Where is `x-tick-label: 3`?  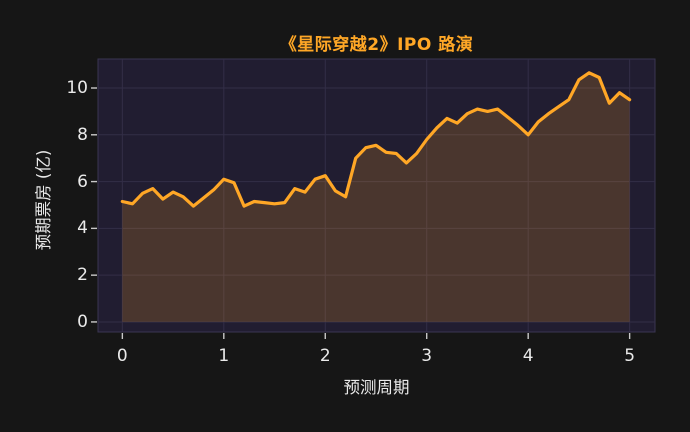 x-tick-label: 3 is located at coordinates (427, 356).